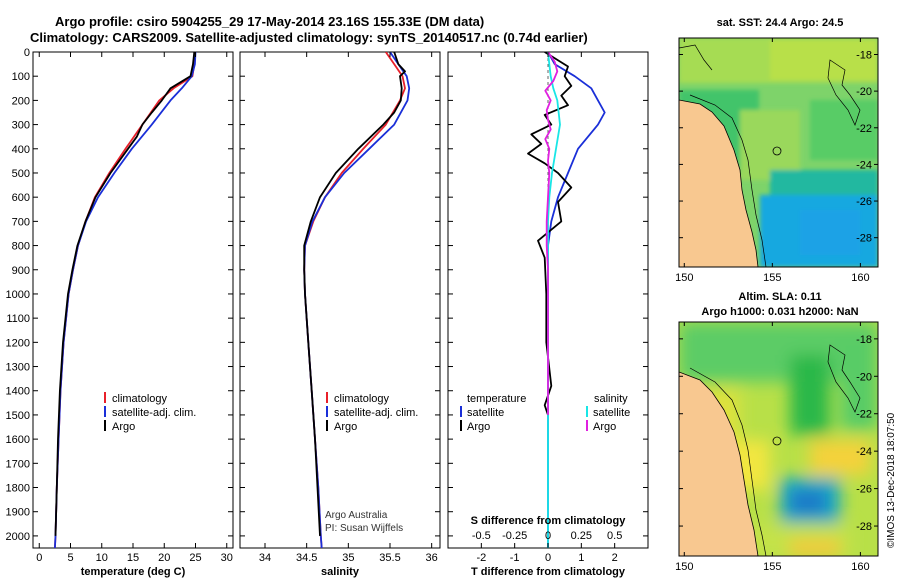 The height and width of the screenshot is (580, 900). I want to click on legend-swatch-t-satellite, so click(461, 411).